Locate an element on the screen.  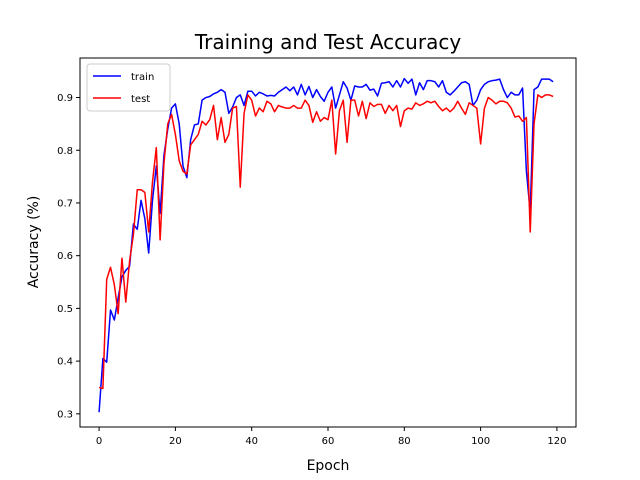
y-tick-label: 0.8 is located at coordinates (65, 151).